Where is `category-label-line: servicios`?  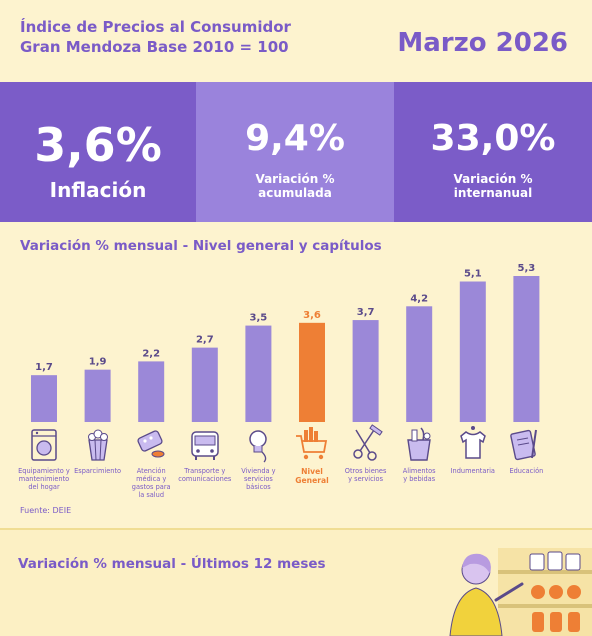
category-label-line: servicios is located at coordinates (258, 479).